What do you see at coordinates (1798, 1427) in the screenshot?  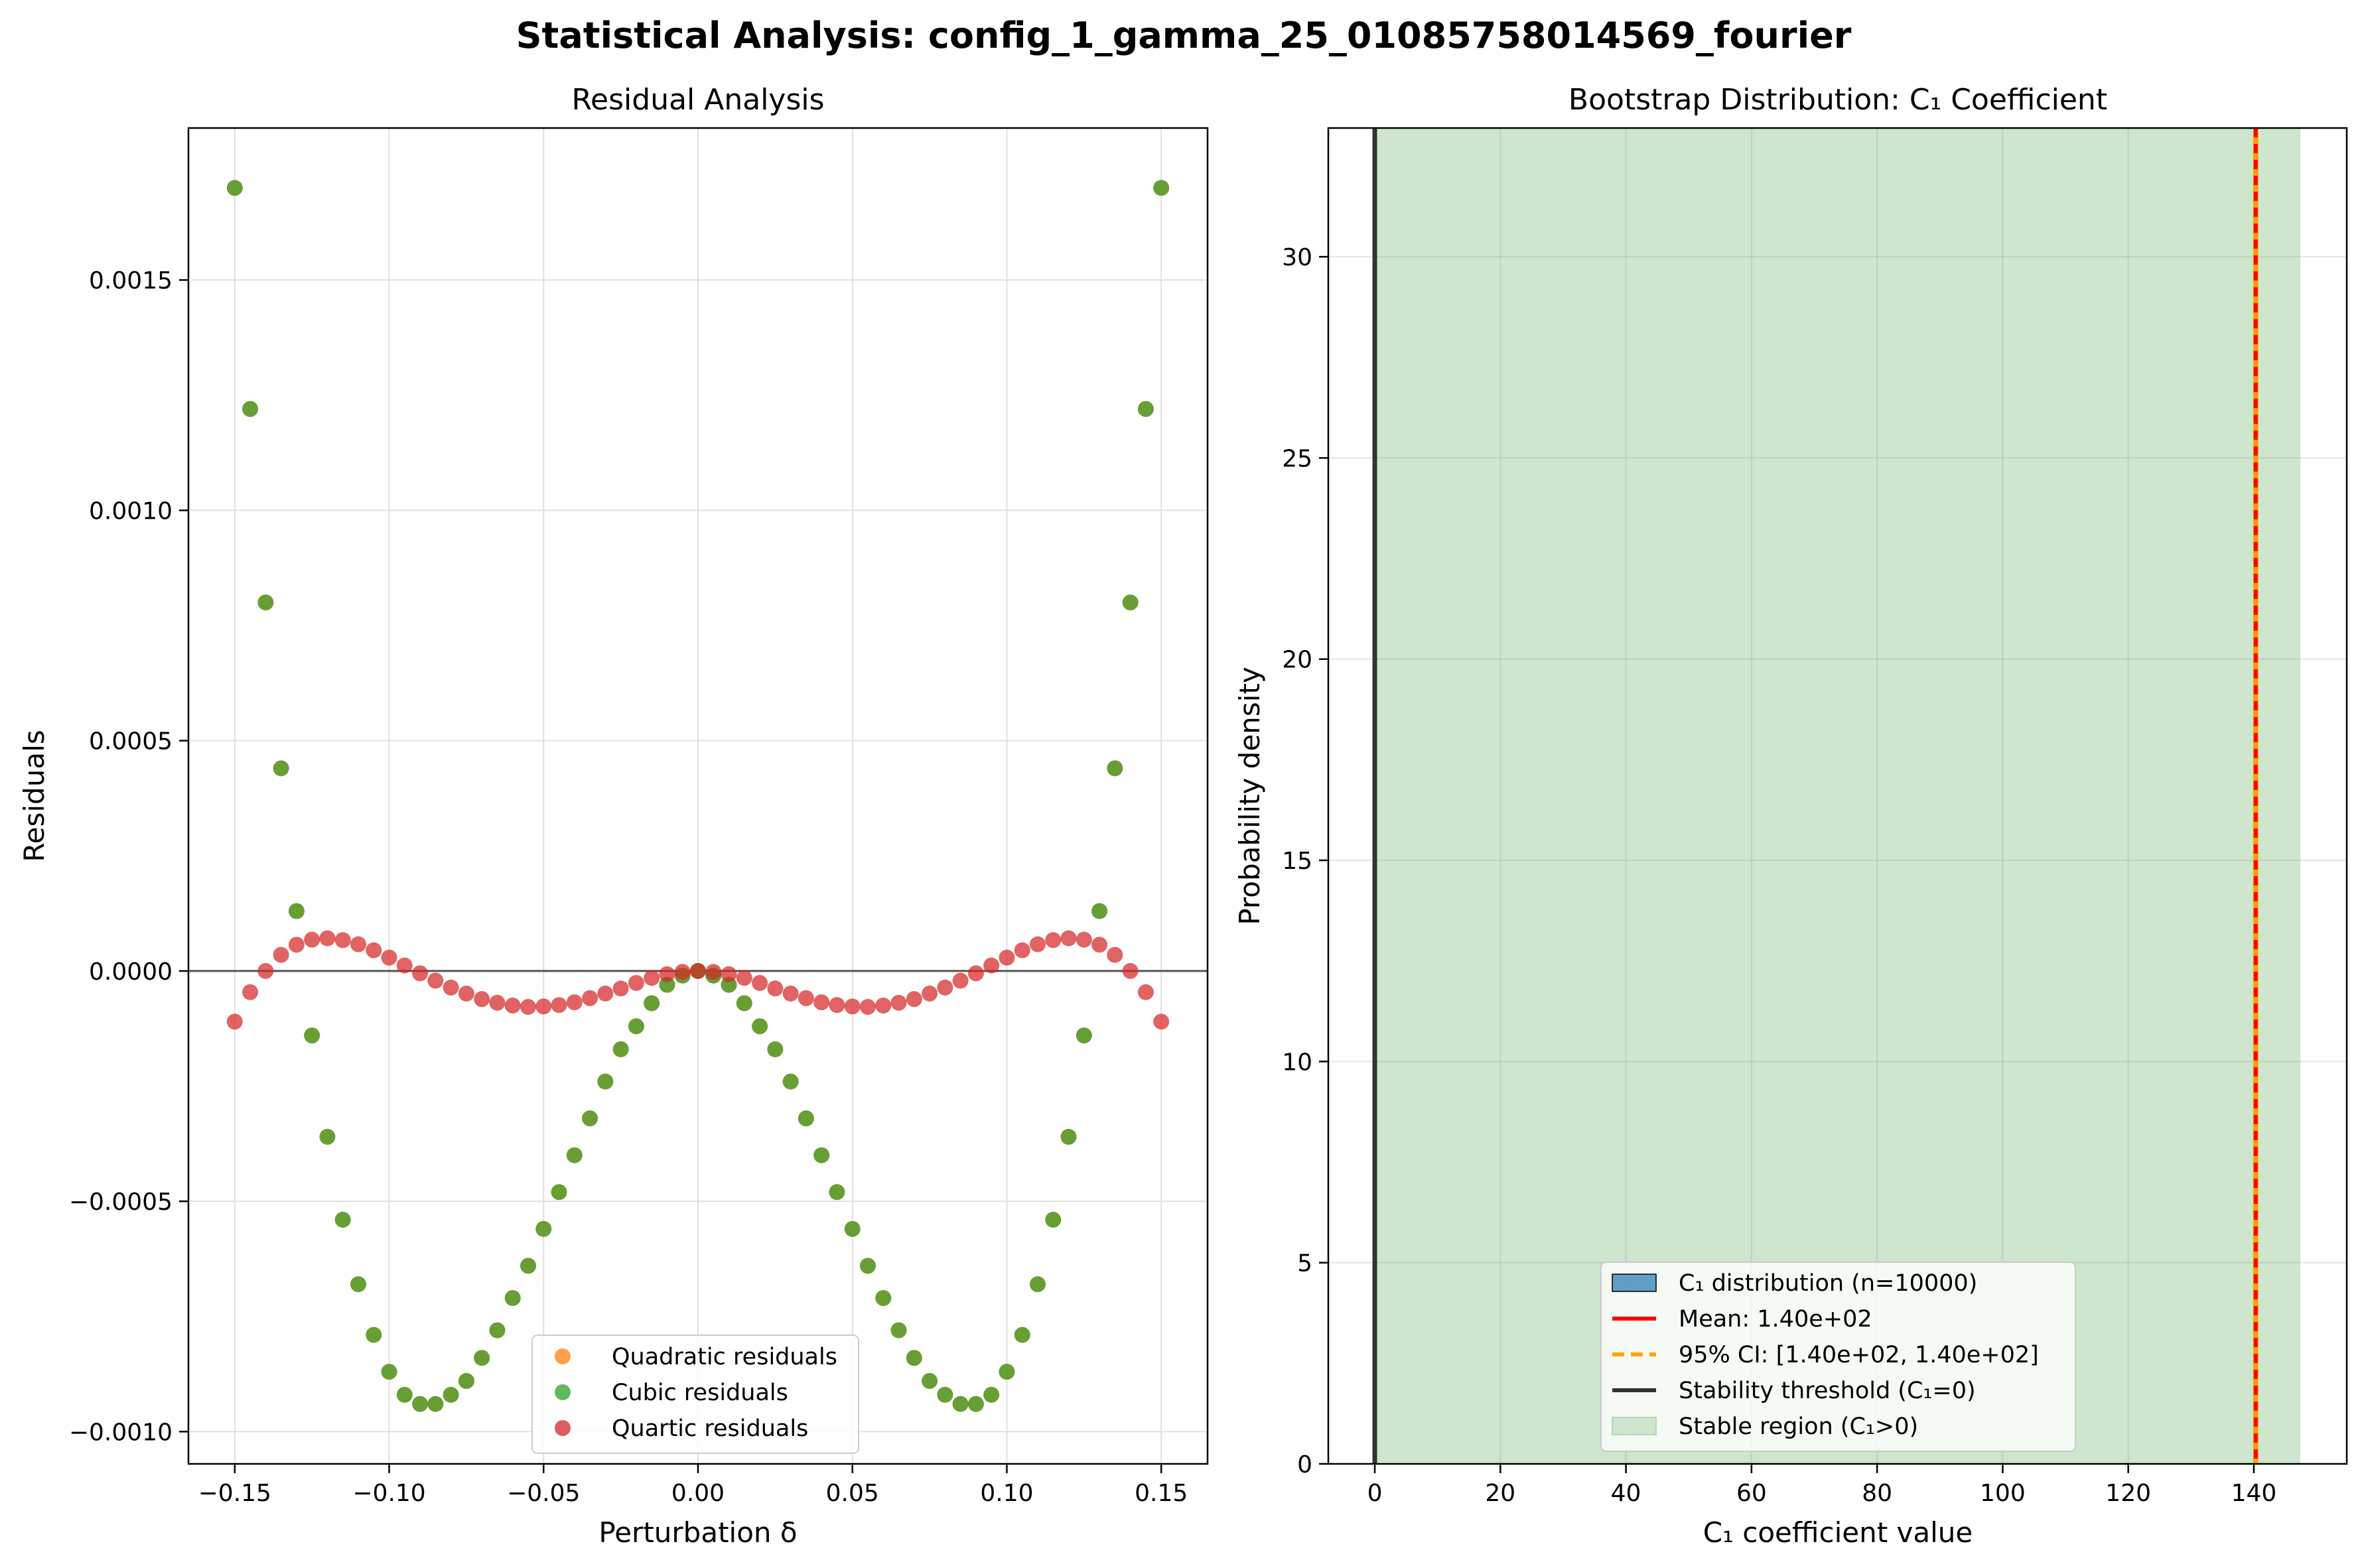 I see `legend-region-label: Stable region (C₁>0)` at bounding box center [1798, 1427].